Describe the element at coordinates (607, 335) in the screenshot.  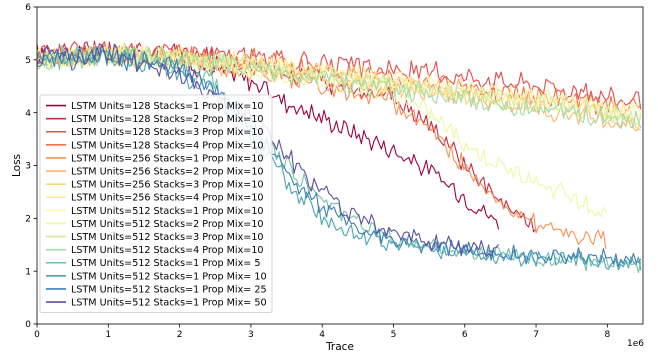
I see `x-tick-label: 8` at that location.